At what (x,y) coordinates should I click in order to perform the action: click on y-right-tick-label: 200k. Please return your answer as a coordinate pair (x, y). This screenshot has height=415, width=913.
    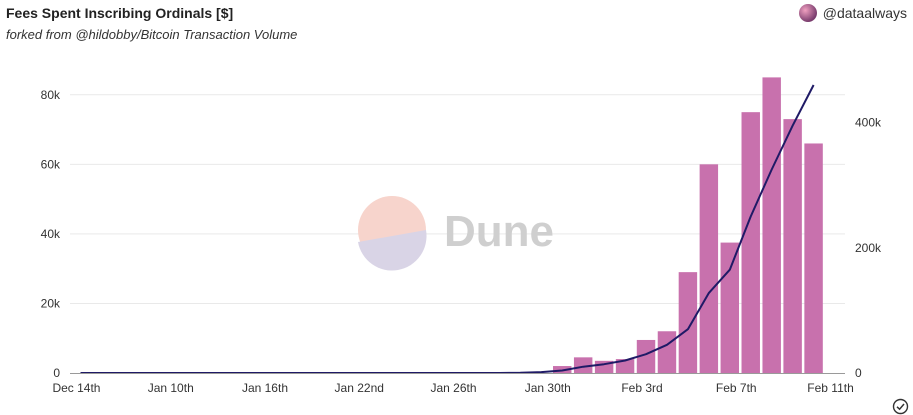
    Looking at the image, I should click on (868, 248).